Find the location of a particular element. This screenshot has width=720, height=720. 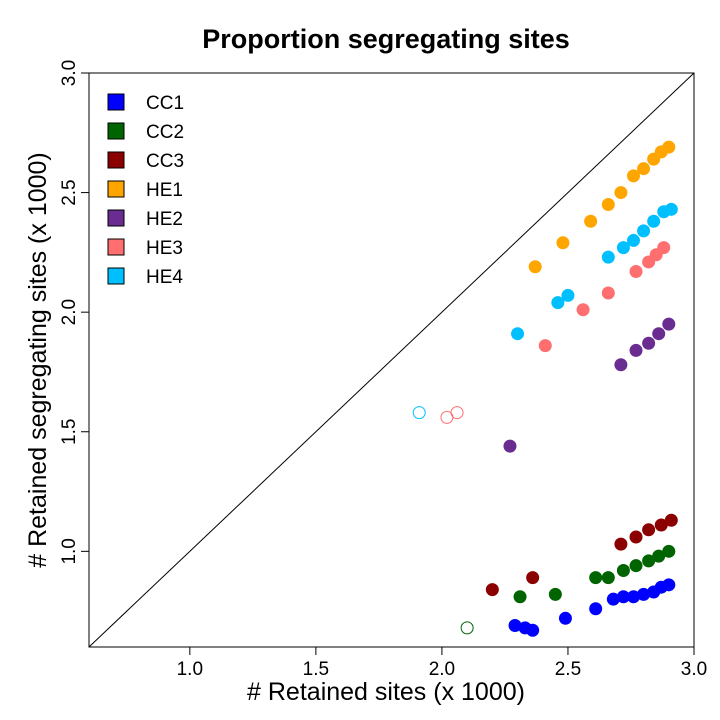

x-tick-label: 3.0 is located at coordinates (694, 669).